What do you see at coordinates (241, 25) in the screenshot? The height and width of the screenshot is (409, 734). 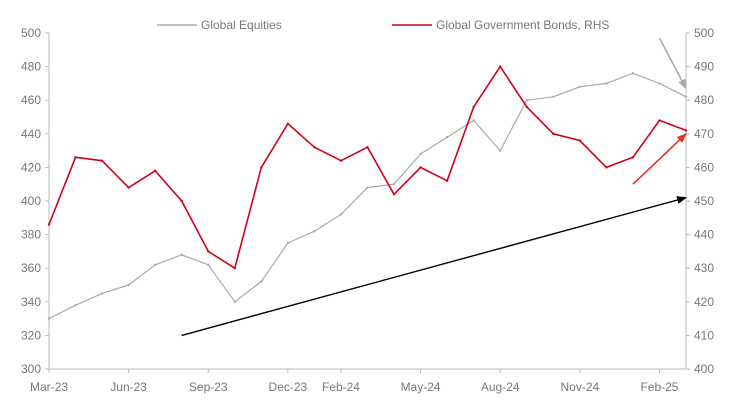 I see `legend-label-equities: Global Equities` at bounding box center [241, 25].